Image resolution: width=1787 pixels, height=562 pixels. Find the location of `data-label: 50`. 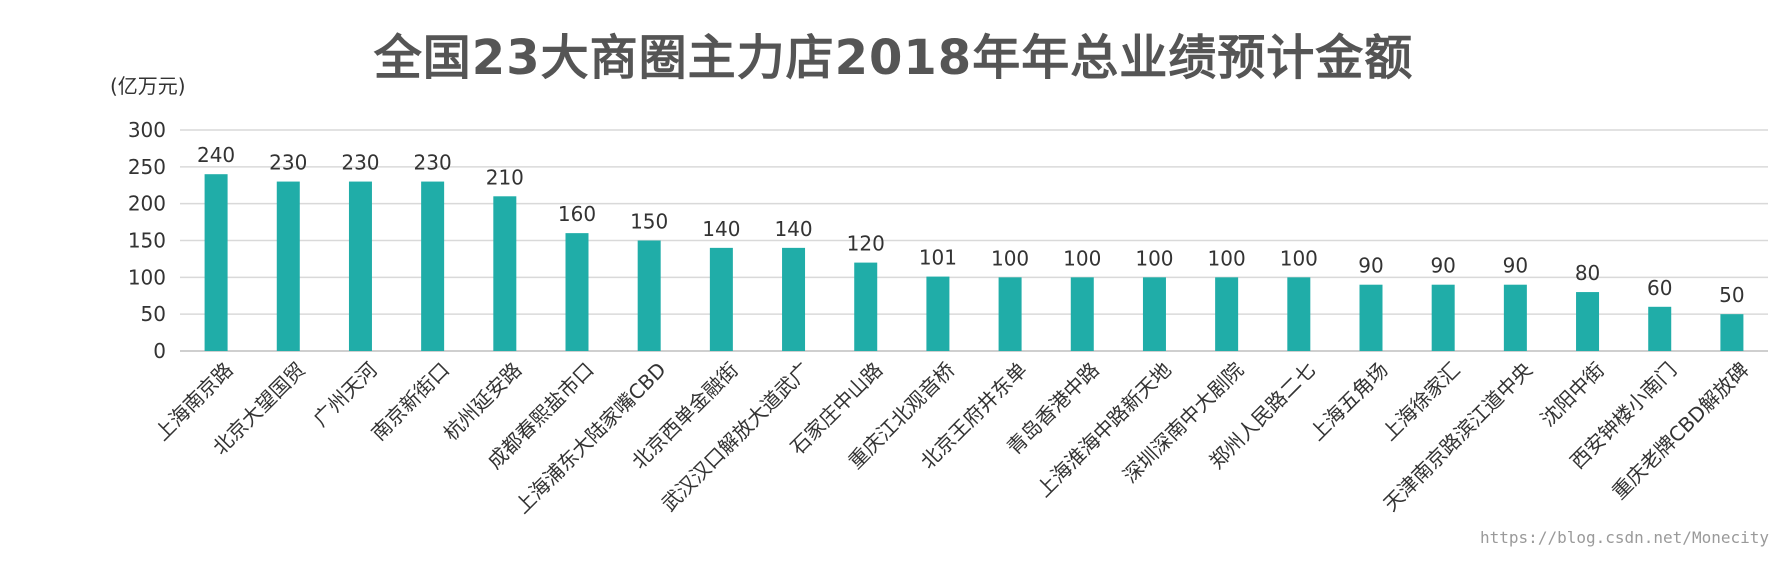

data-label: 50 is located at coordinates (1731, 295).